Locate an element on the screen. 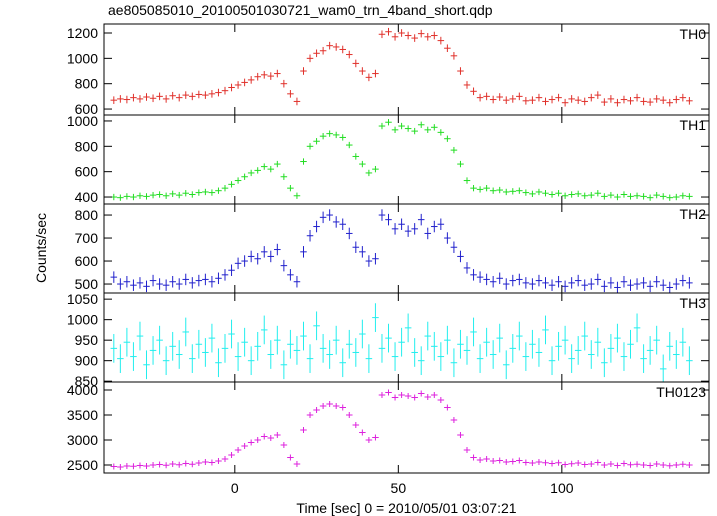 This screenshot has width=717, height=516. y-tick-label: 500 is located at coordinates (87, 284).